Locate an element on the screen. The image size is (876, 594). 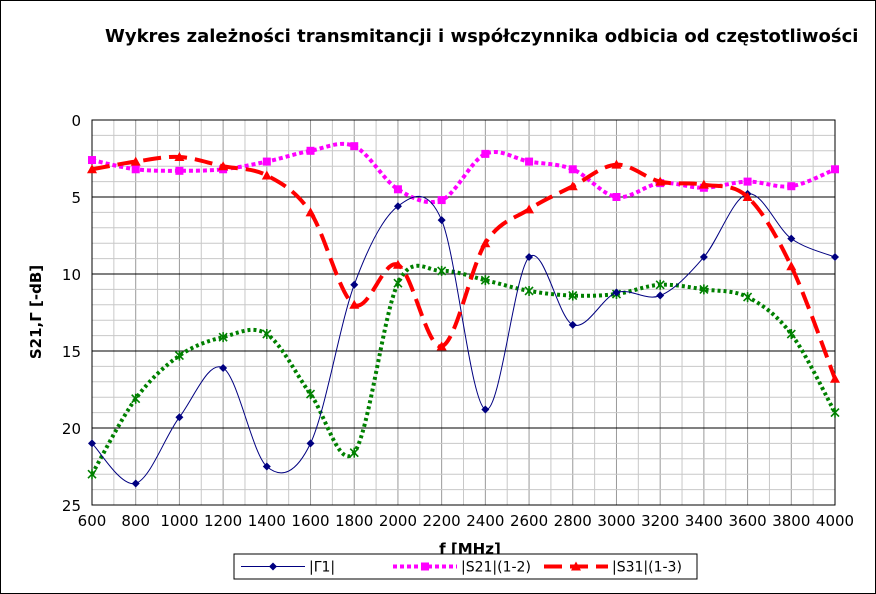
x-tick-label: 2200 is located at coordinates (442, 521).